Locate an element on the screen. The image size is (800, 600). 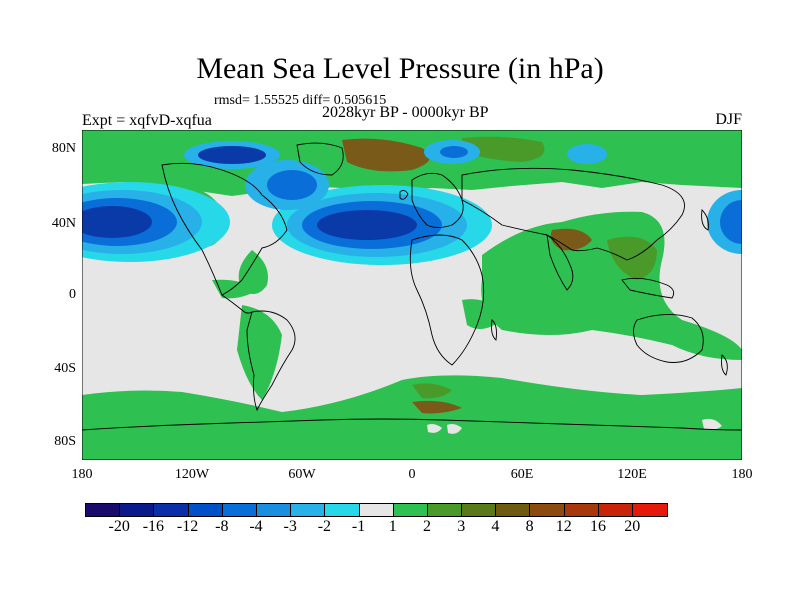
north-pacific-low-east-core is located at coordinates (731, 222).